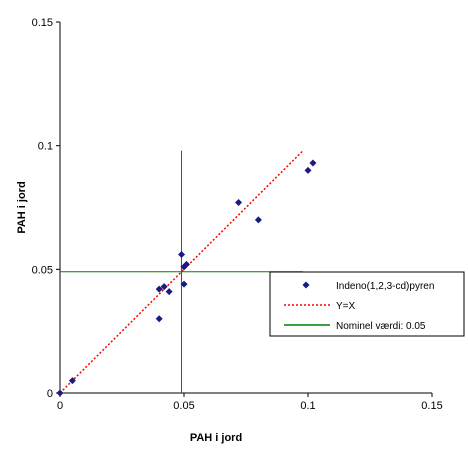  I want to click on legend-item: Indeno(1,2,3-cd)pyren, so click(368, 286).